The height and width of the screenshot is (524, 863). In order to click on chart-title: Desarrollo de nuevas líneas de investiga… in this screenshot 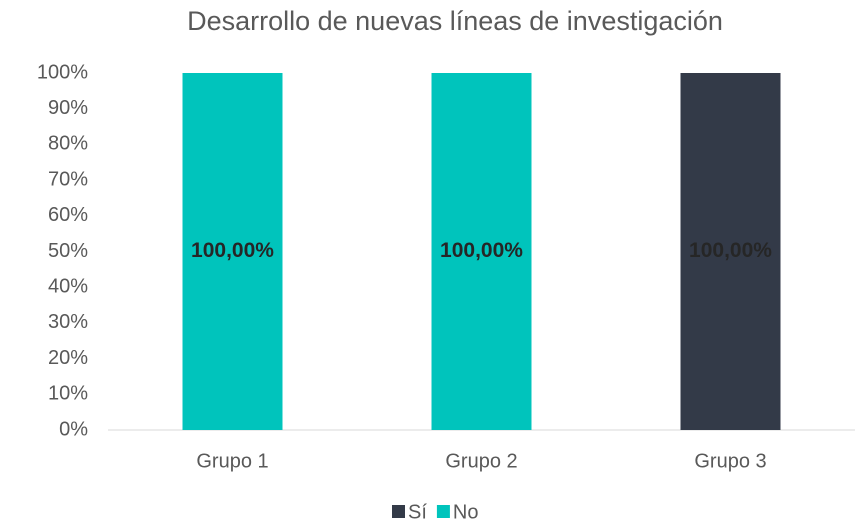, I will do `click(455, 21)`.